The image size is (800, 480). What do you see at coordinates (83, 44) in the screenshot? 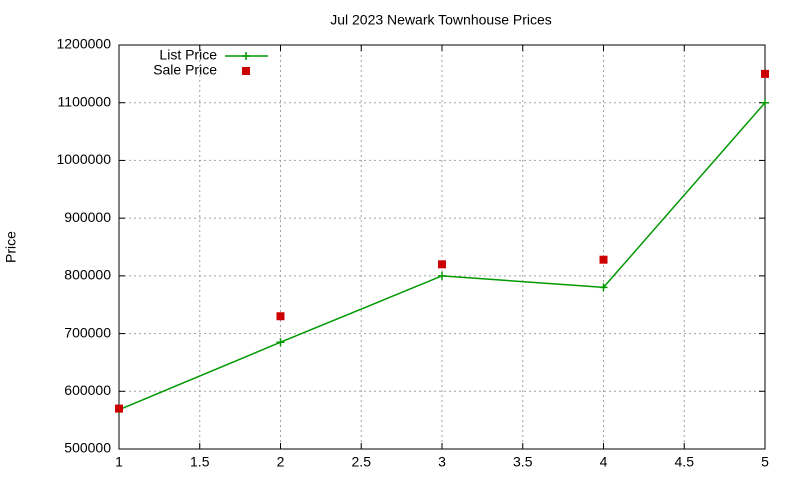
I see `y-tick-label: 1200000` at bounding box center [83, 44].